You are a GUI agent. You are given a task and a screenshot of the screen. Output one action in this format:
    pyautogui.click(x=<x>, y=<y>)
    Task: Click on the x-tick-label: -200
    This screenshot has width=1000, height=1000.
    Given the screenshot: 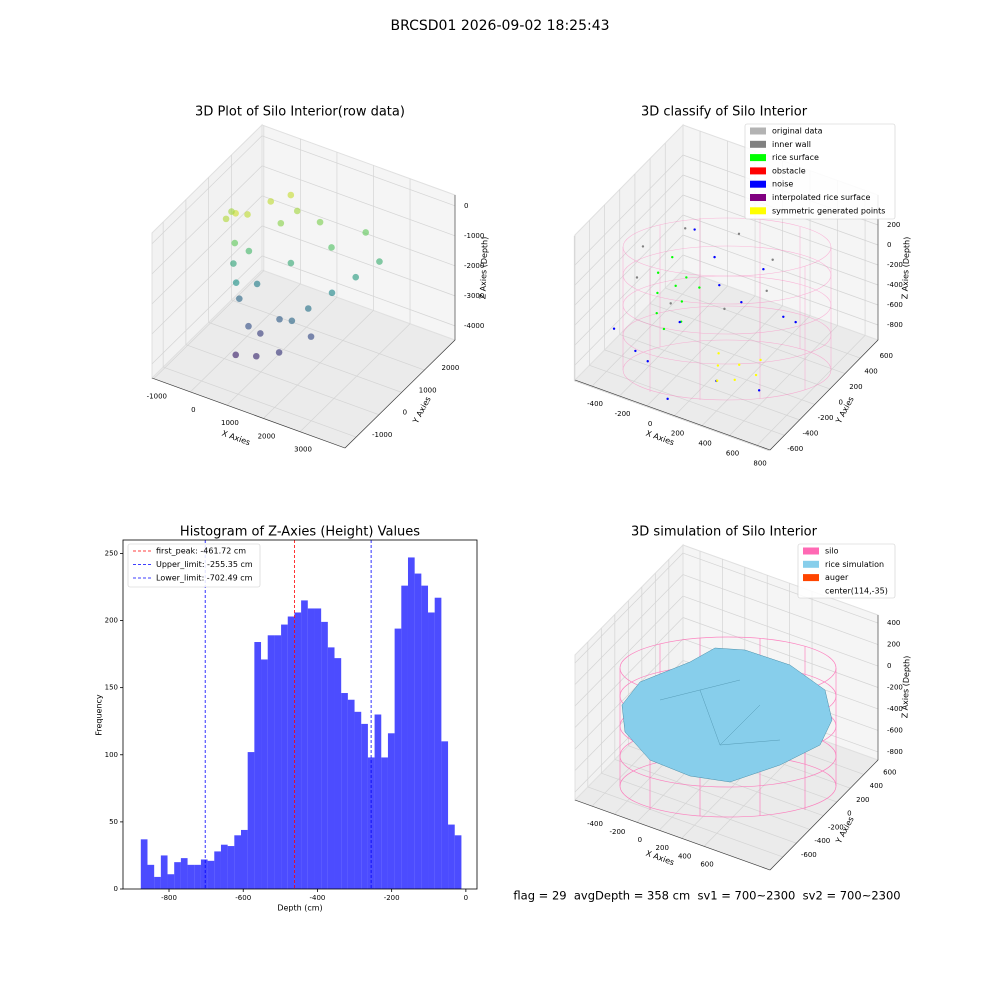 What is the action you would take?
    pyautogui.click(x=392, y=898)
    